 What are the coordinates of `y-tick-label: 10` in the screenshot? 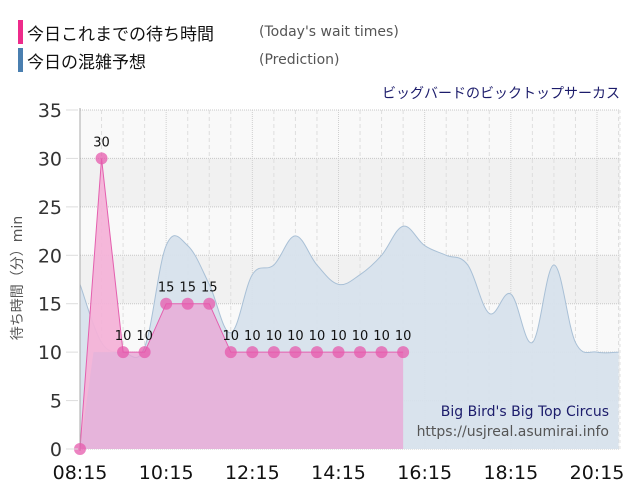 It's located at (50, 353).